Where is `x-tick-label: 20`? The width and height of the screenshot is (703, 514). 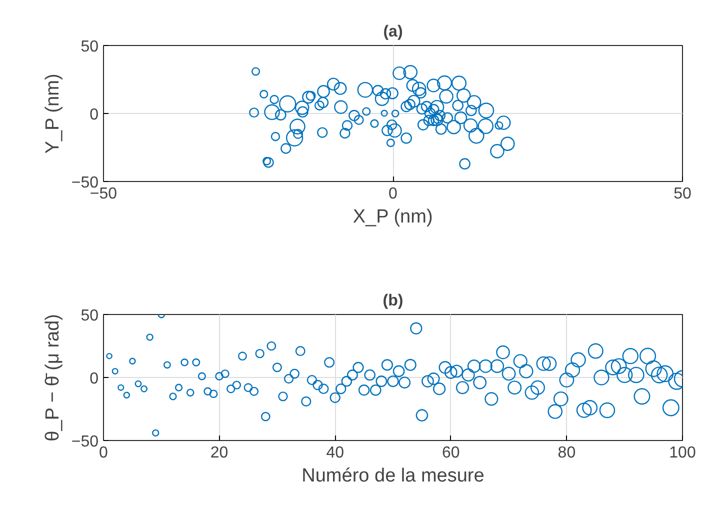 x-tick-label: 20 is located at coordinates (219, 453).